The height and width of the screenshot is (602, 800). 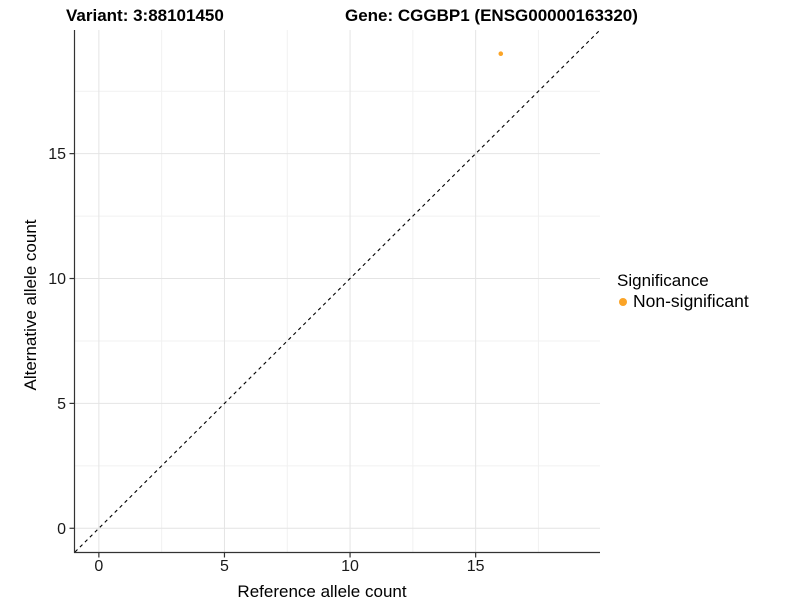 I want to click on legend-title: Significance, so click(x=663, y=280).